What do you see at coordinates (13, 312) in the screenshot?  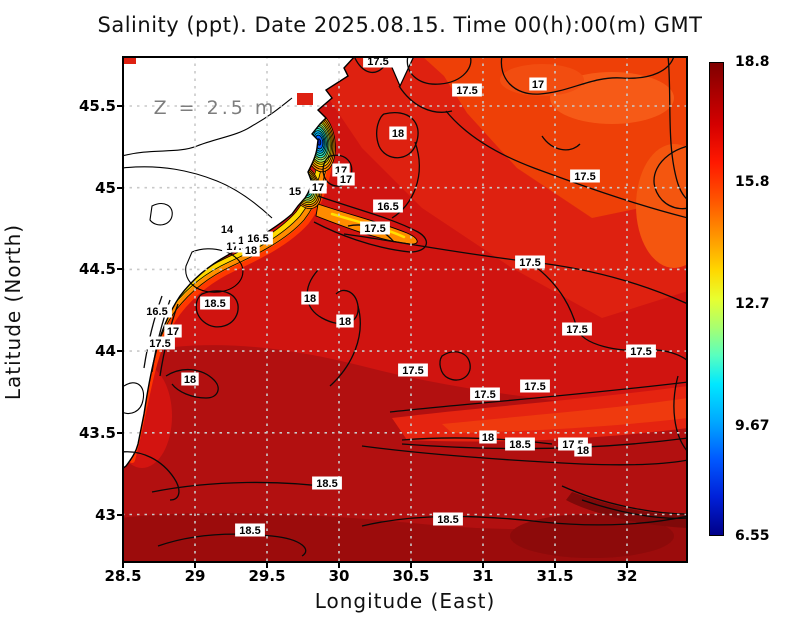 I see `y-axis-title: Latitude (North)` at bounding box center [13, 312].